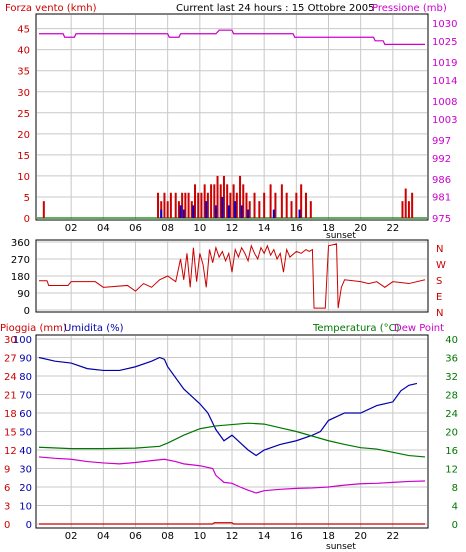 The image size is (466, 552). What do you see at coordinates (27, 311) in the screenshot?
I see `direction-tick-label: 0` at bounding box center [27, 311].